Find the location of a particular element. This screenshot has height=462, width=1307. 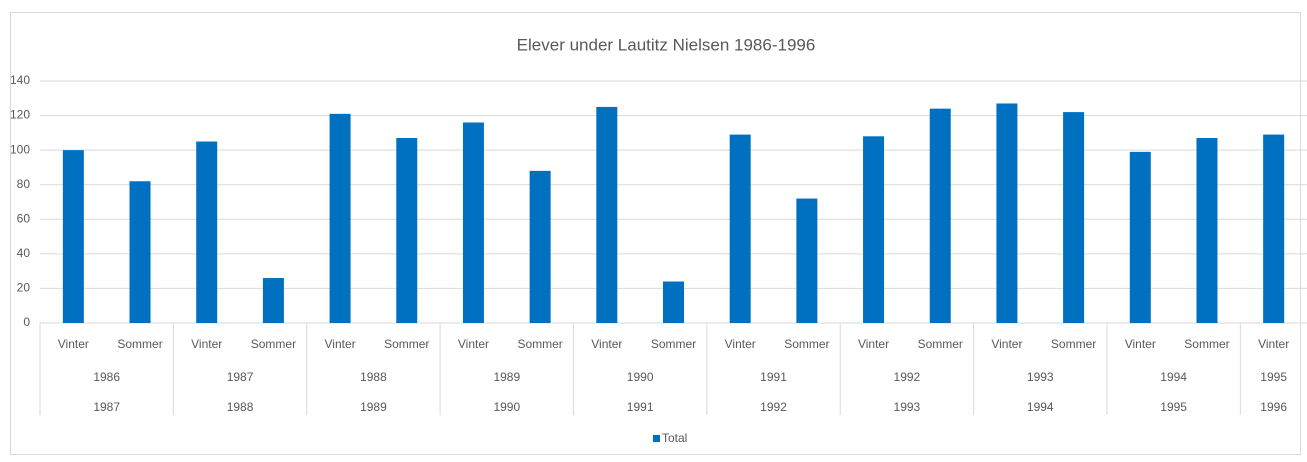

group-label: 1986 is located at coordinates (106, 377).